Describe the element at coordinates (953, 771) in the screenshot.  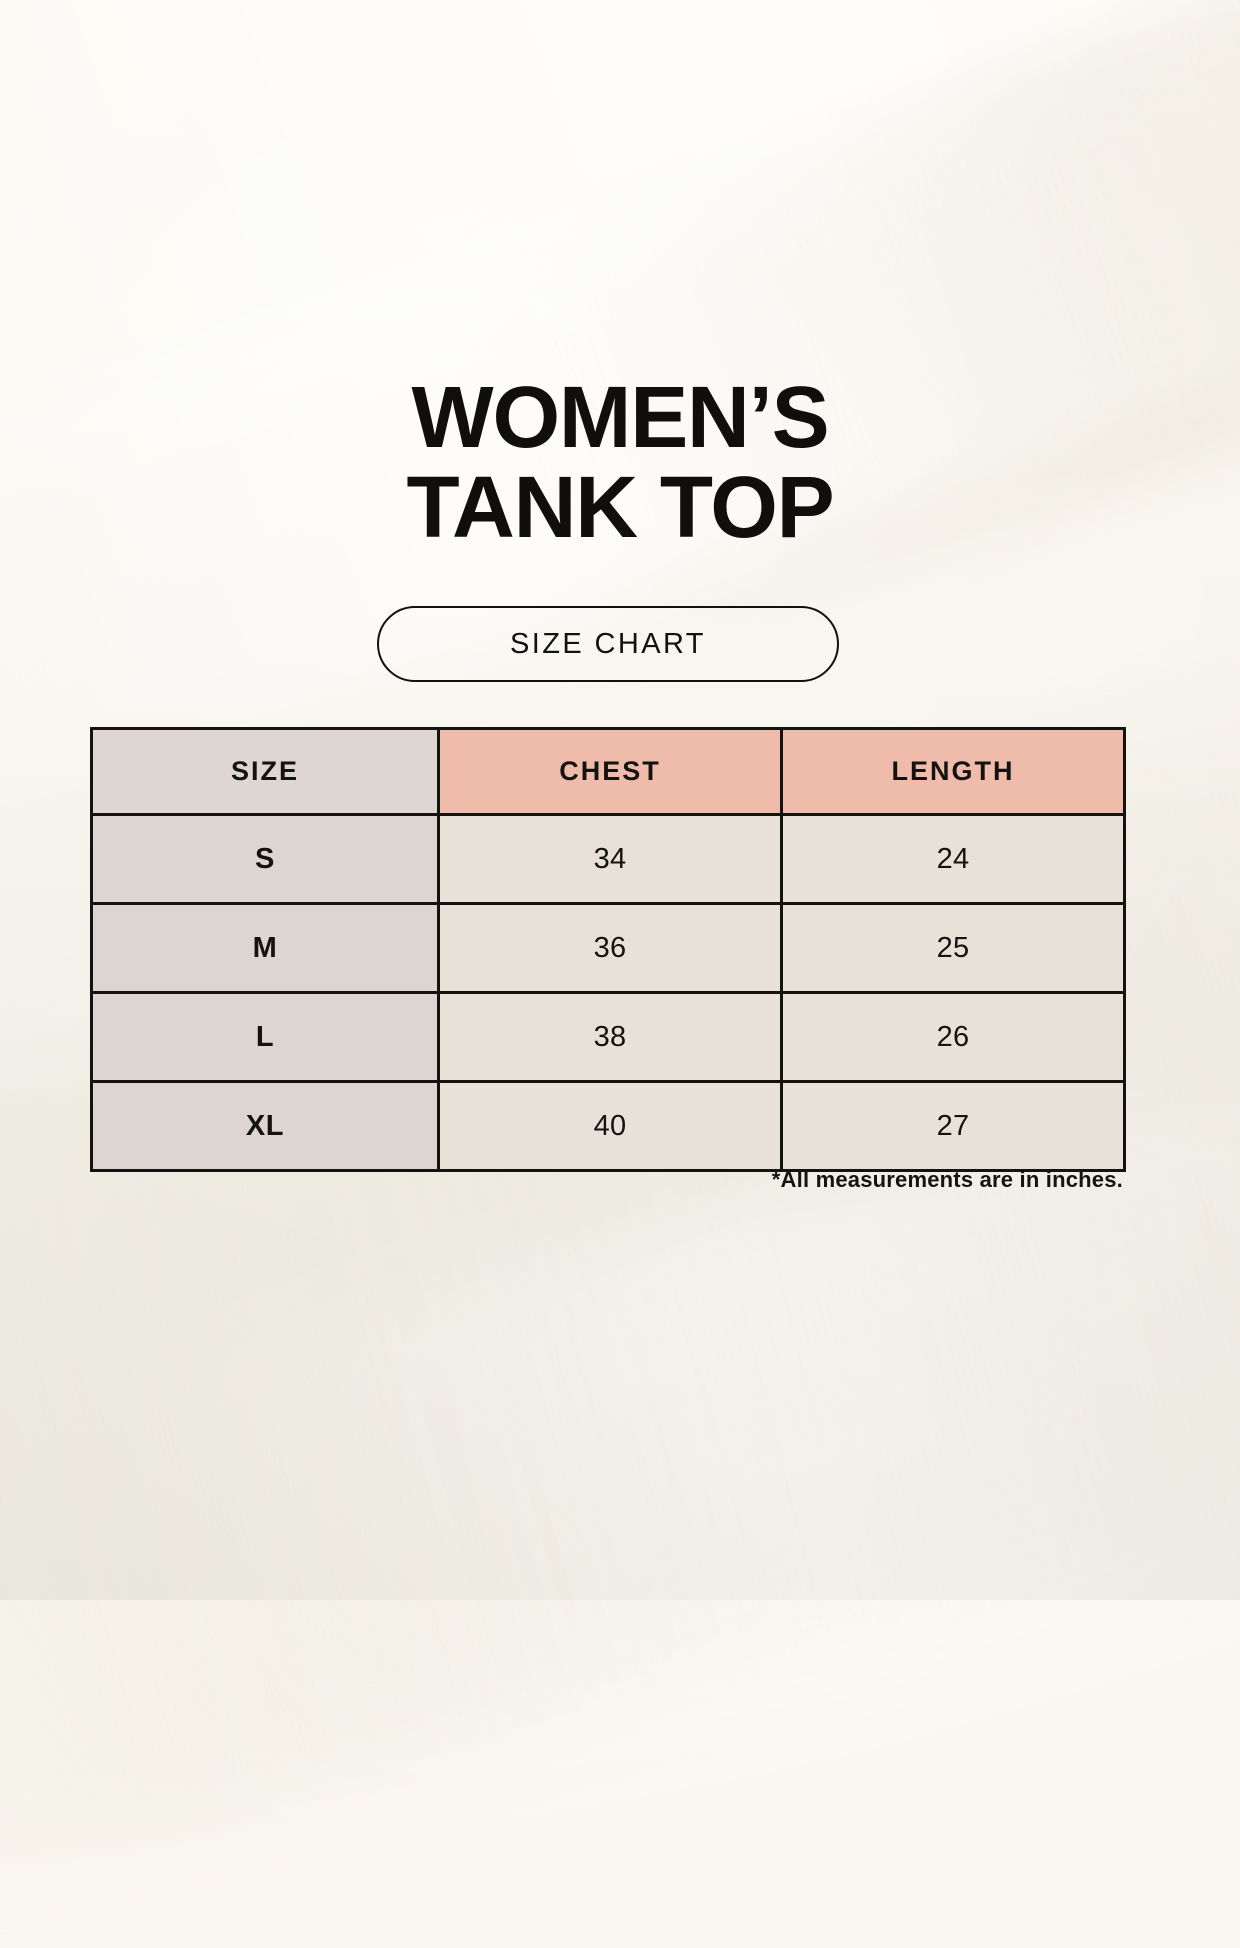
I see `column-header-length: LENGTH` at that location.